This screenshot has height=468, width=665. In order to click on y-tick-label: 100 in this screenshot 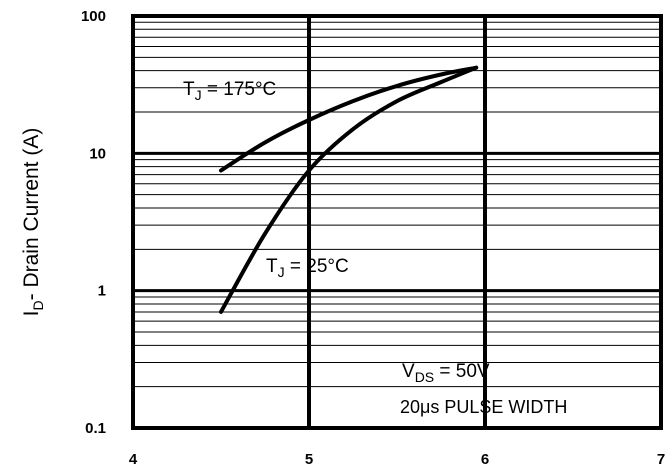, I will do `click(93, 16)`.